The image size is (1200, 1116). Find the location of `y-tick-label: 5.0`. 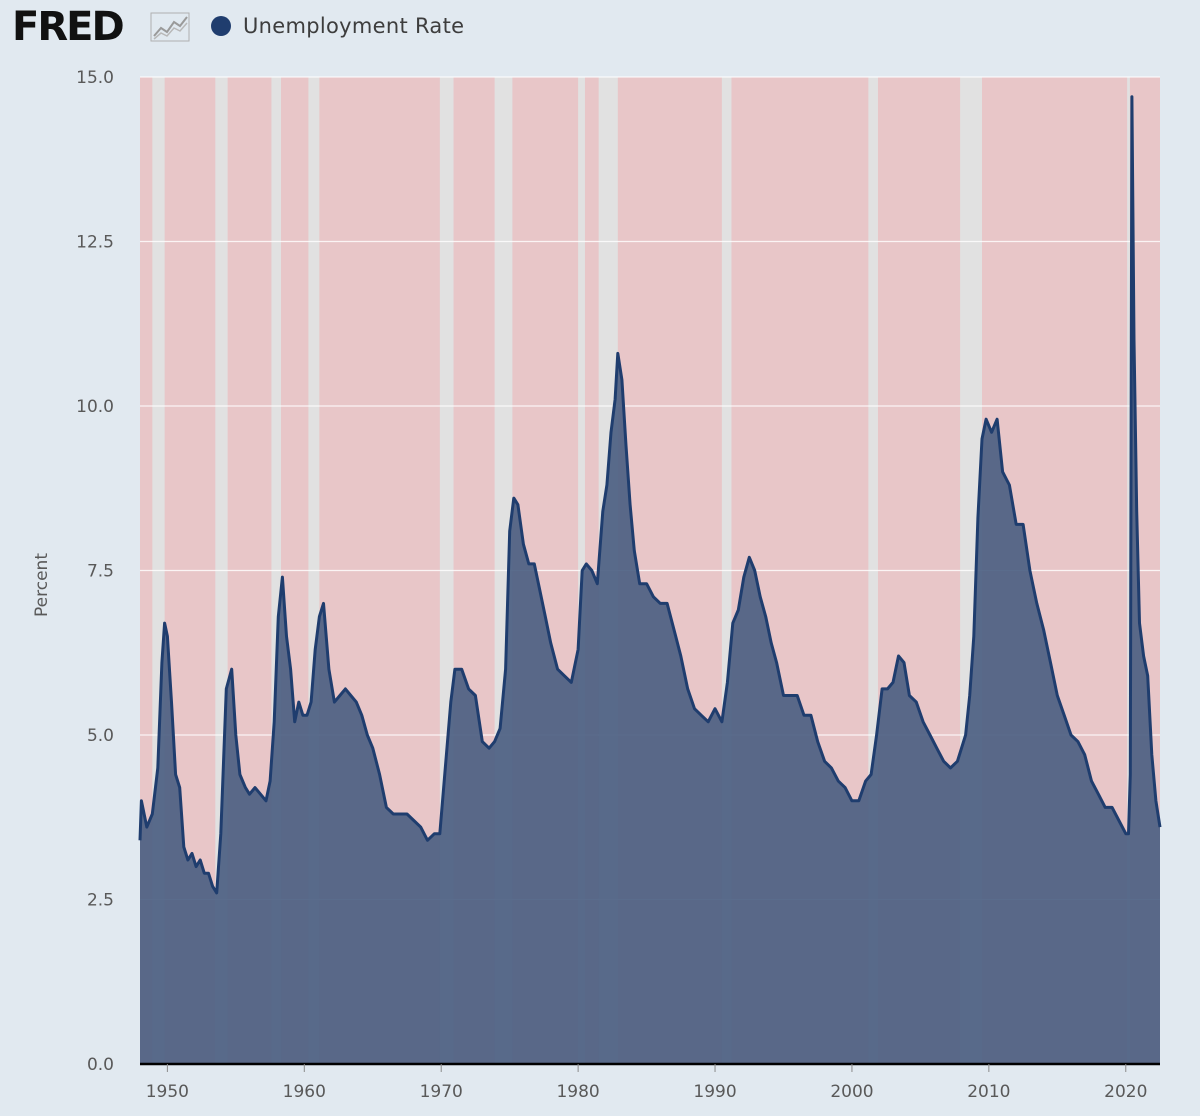

y-tick-label: 5.0 is located at coordinates (100, 736).